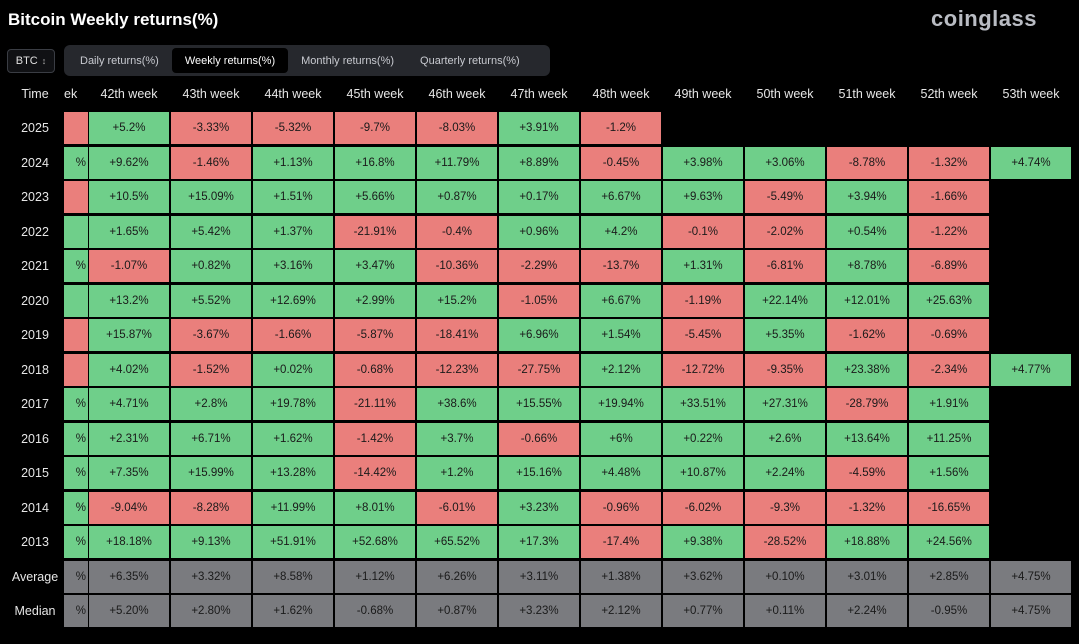 The image size is (1079, 644). Describe the element at coordinates (539, 473) in the screenshot. I see `heatmap-cell: +15.16%` at that location.